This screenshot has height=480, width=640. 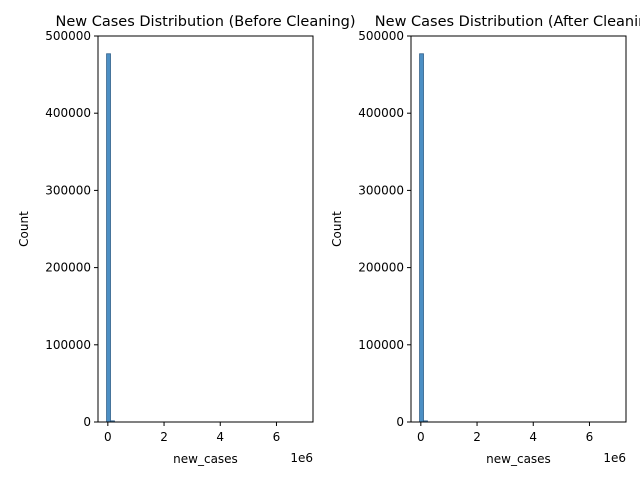 What do you see at coordinates (206, 22) in the screenshot?
I see `chart-title: New Cases Distribution (Before Cleaning)` at bounding box center [206, 22].